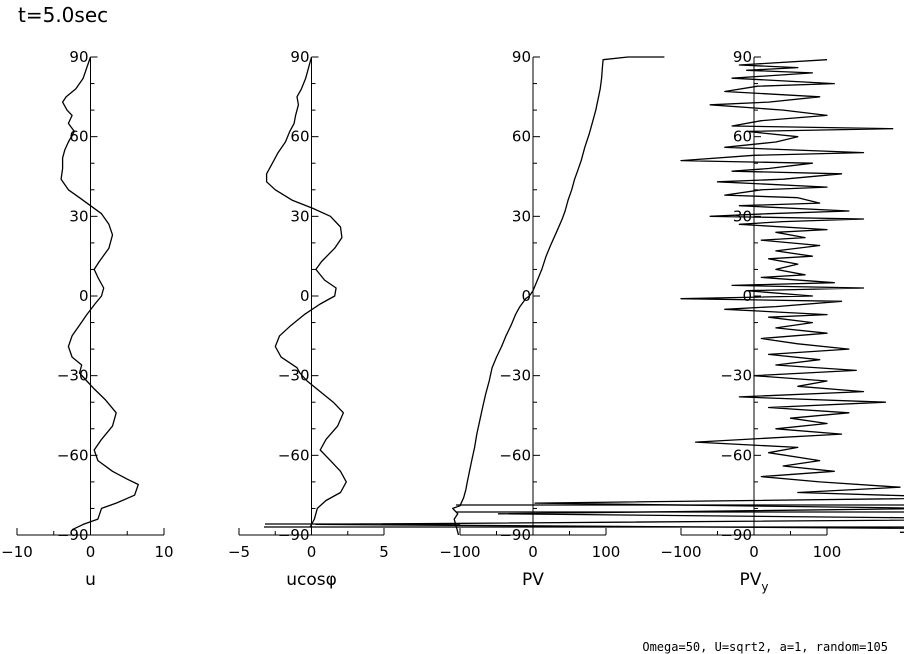  Describe the element at coordinates (515, 535) in the screenshot. I see `pv-y-tick-label: −90` at that location.